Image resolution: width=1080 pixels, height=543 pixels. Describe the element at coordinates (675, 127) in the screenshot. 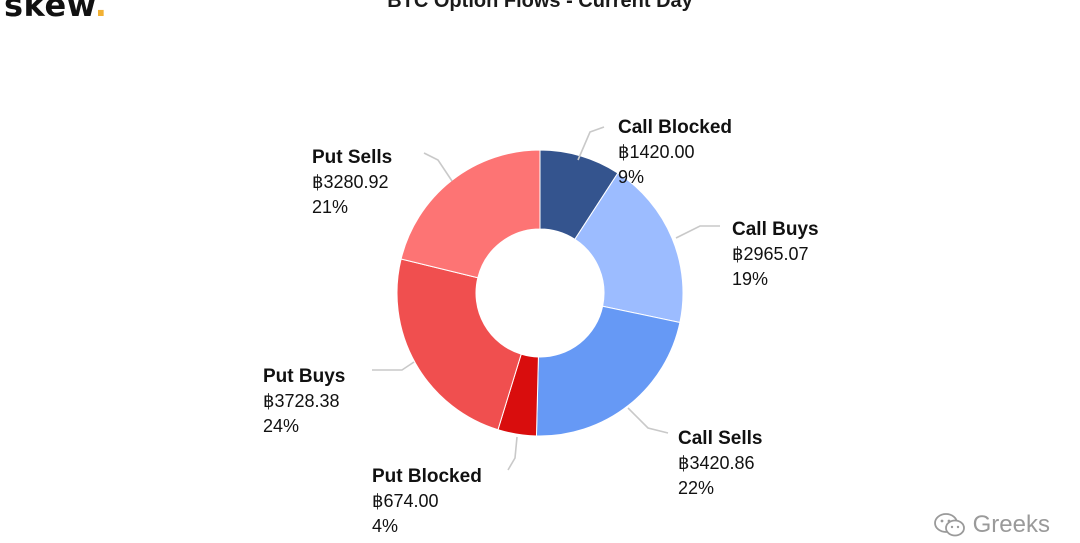

I see `label-name-call-blocked: Call Blocked` at that location.